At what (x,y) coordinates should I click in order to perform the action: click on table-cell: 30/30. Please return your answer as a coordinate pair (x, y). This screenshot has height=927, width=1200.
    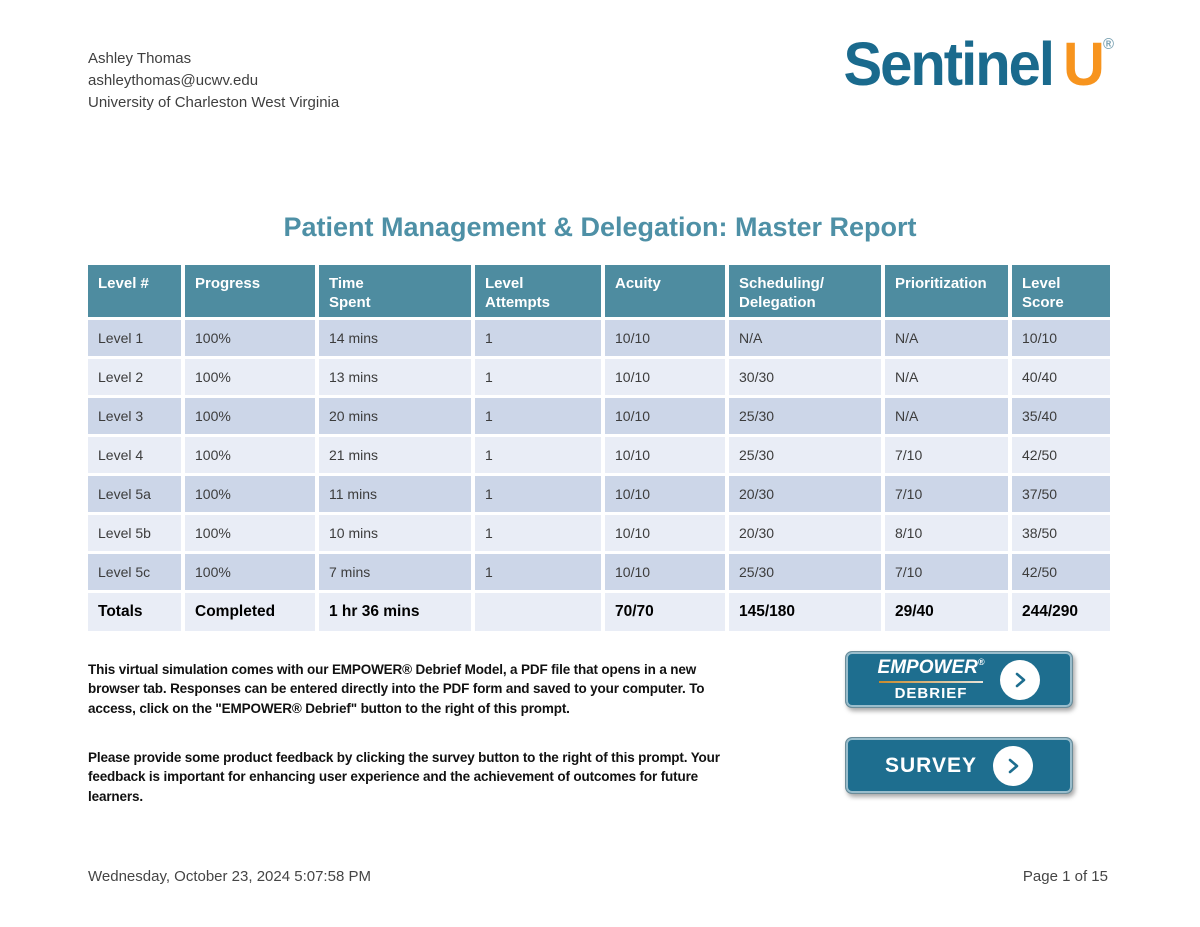
    Looking at the image, I should click on (805, 377).